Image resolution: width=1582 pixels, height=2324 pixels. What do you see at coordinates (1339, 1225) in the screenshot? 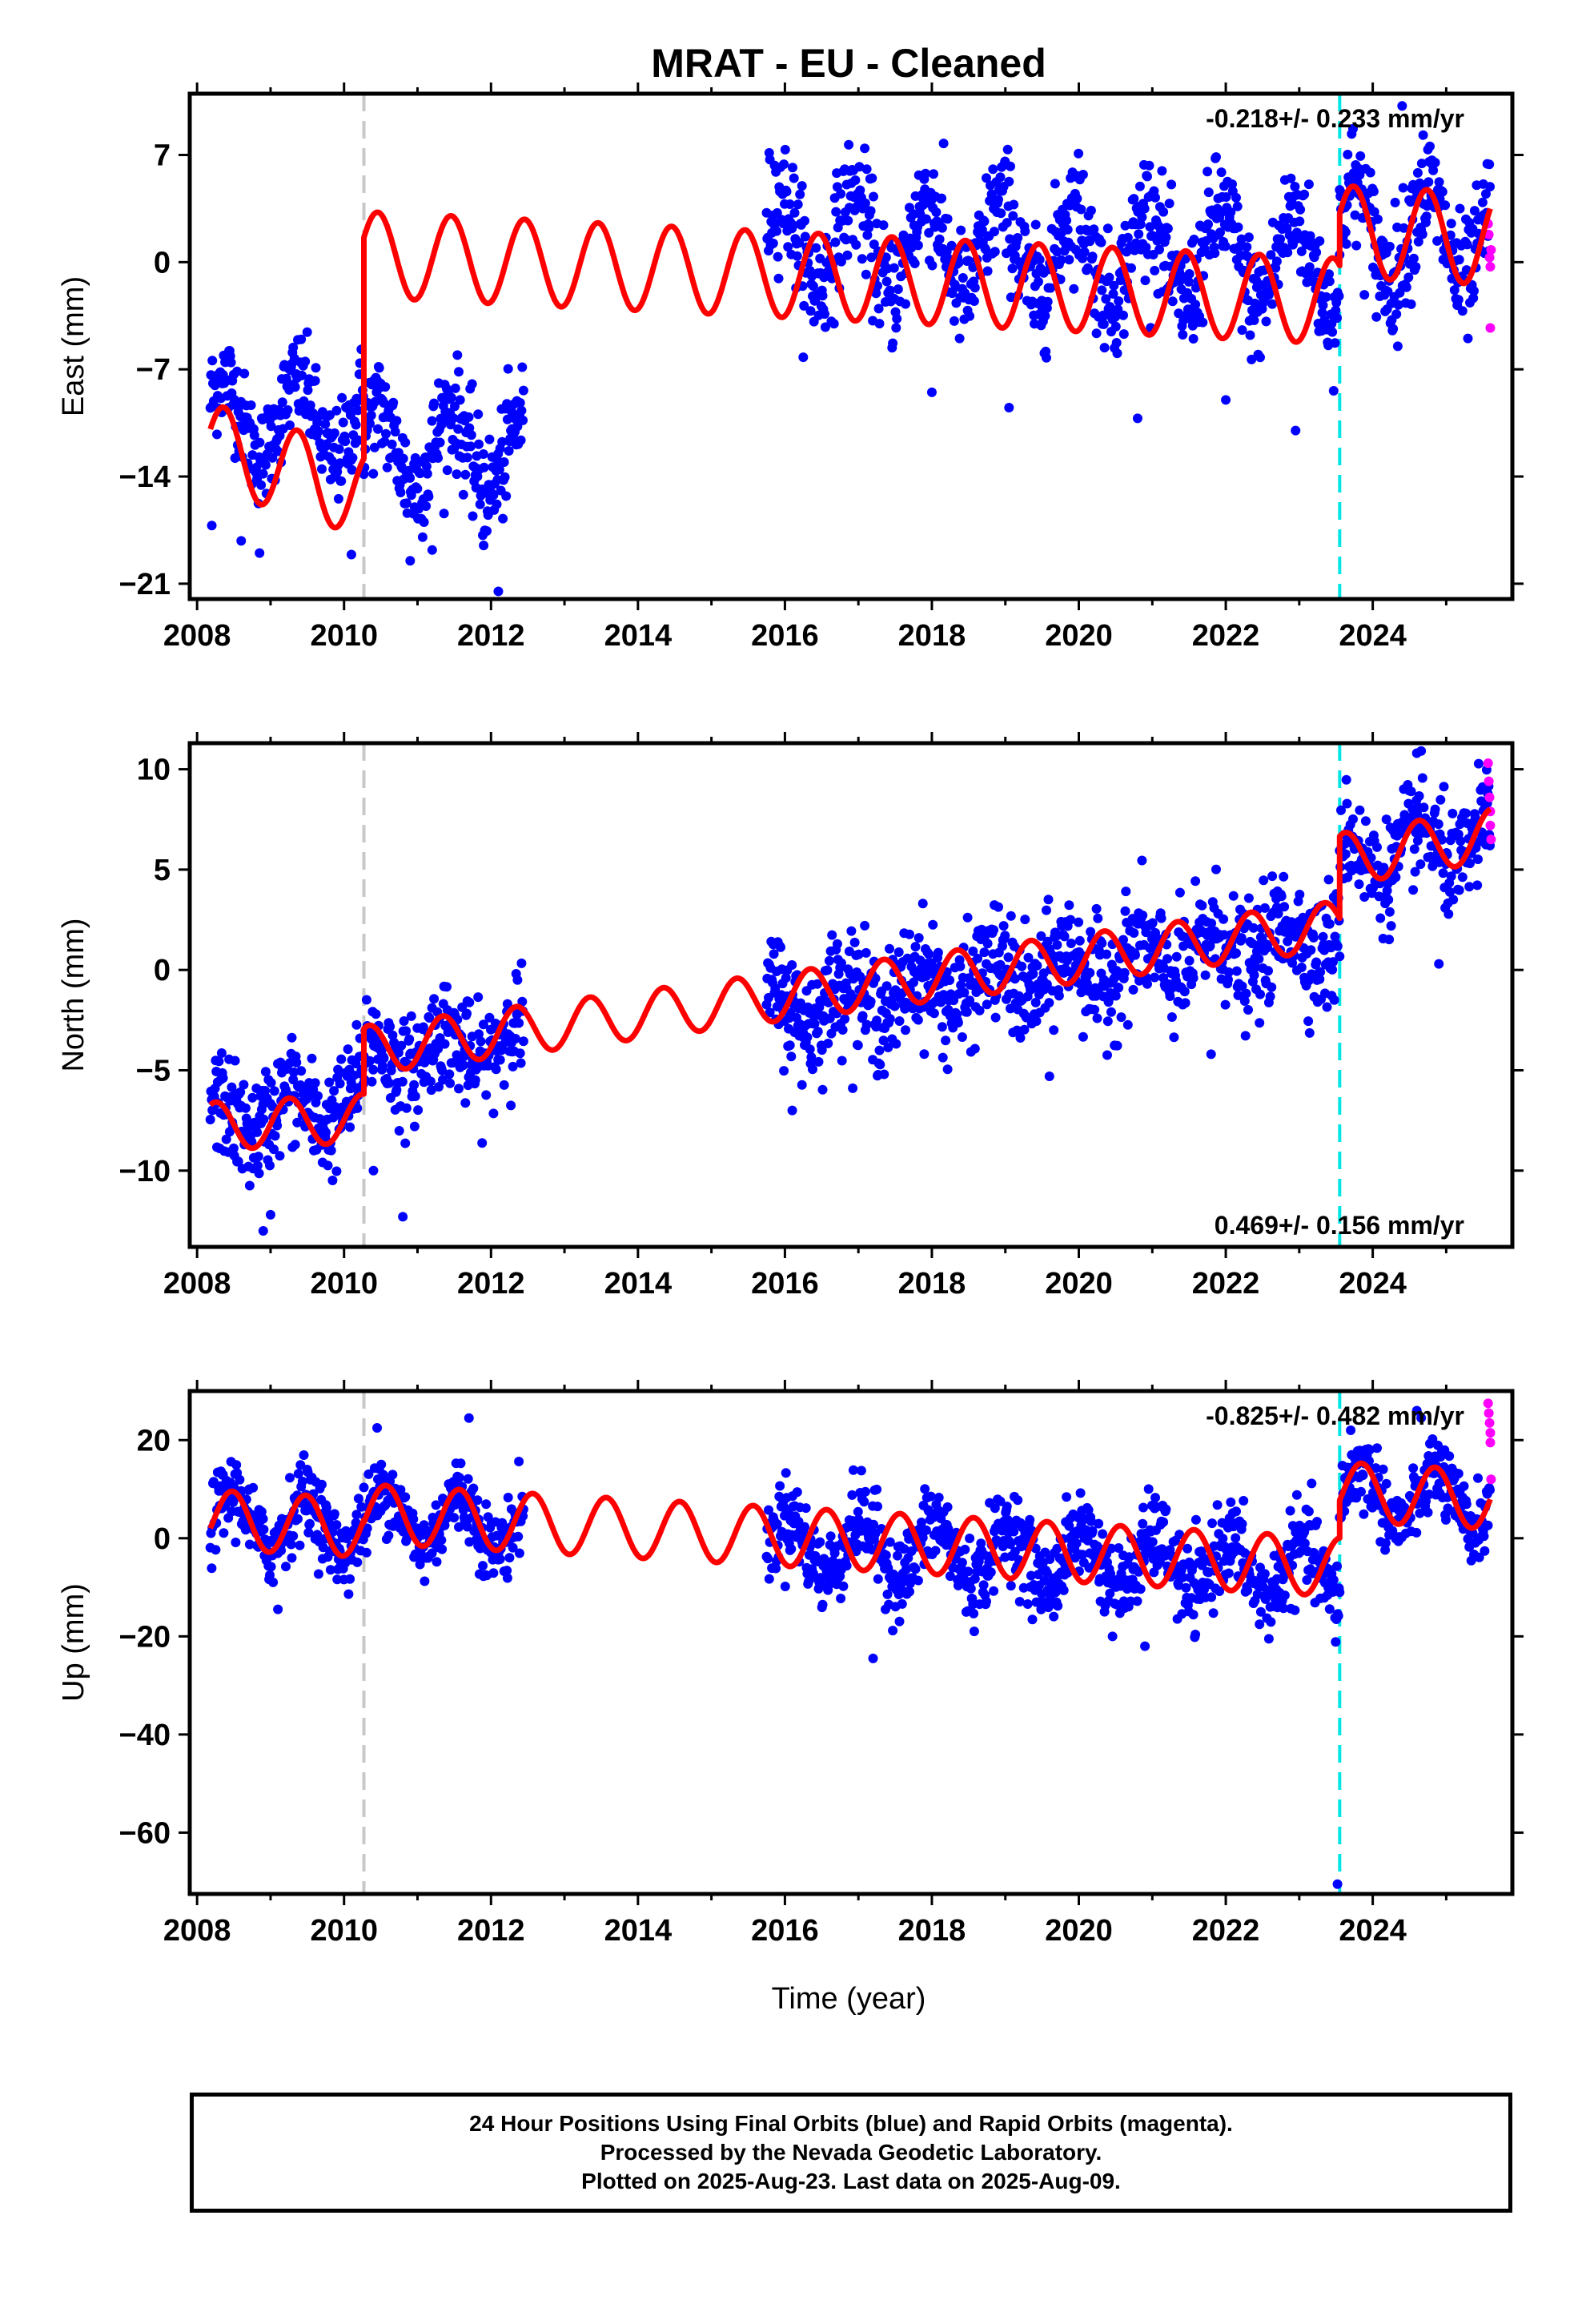
I see `rate-label-north: 0.469+/- 0.156 mm/yr` at bounding box center [1339, 1225].